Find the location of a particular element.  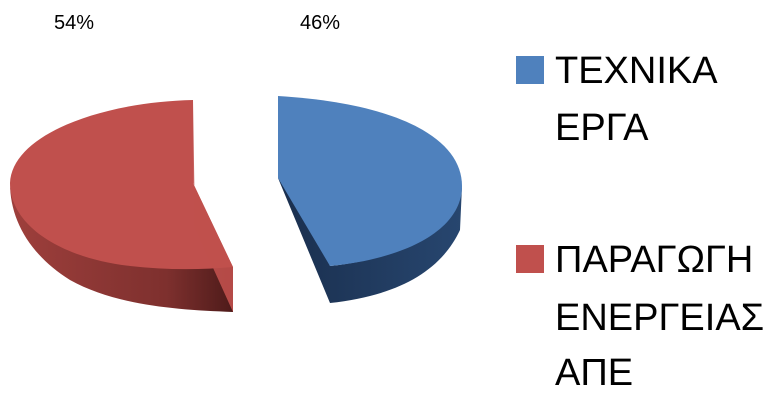

legend-label-line: ΕΡΓΑ is located at coordinates (602, 128).